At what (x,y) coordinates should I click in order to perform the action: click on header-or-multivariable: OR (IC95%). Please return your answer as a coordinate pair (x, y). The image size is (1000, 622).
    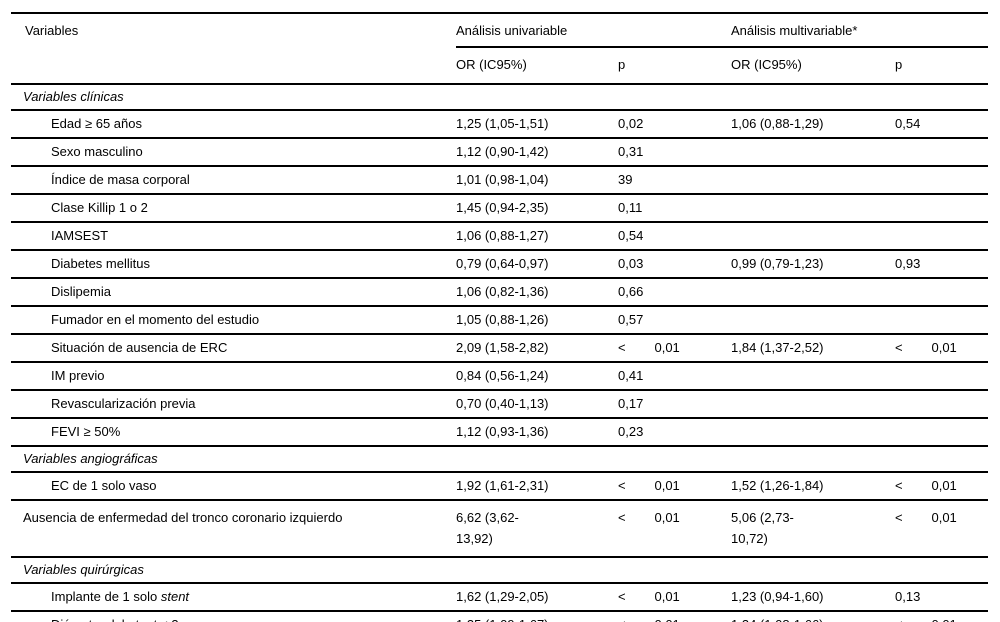
    Looking at the image, I should click on (813, 66).